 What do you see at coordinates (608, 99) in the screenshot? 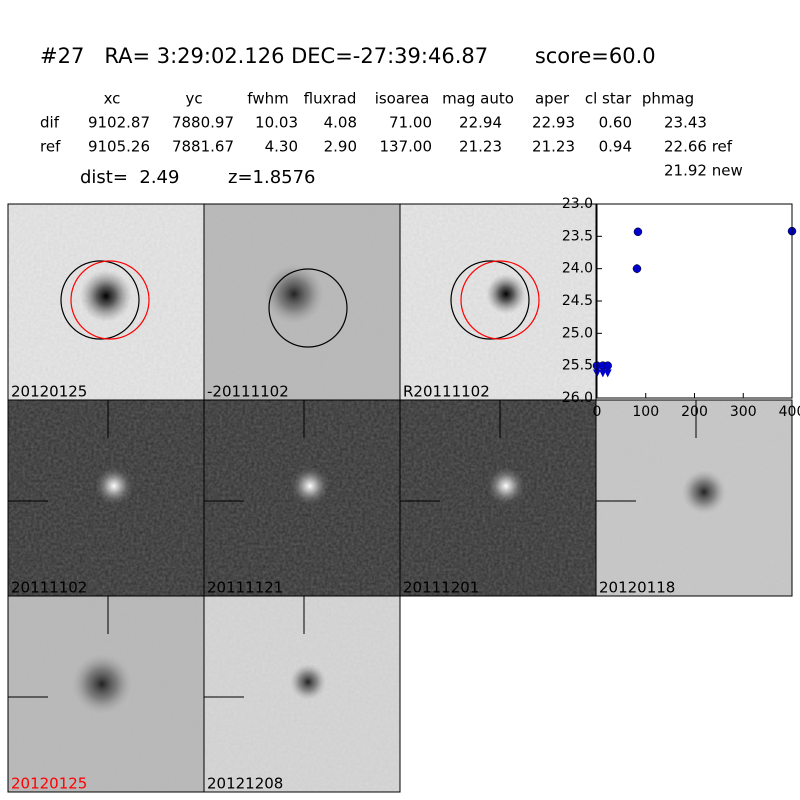
I see `column-header: cl star` at bounding box center [608, 99].